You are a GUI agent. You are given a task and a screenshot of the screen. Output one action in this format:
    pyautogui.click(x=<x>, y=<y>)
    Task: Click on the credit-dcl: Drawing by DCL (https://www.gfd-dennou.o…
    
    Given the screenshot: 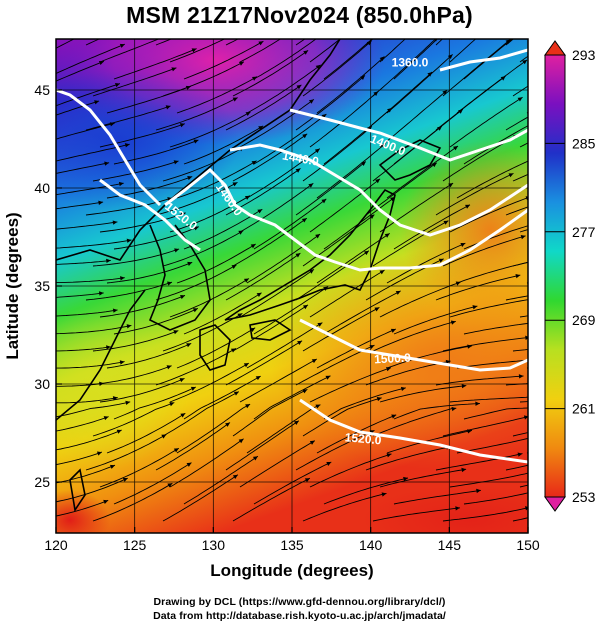 What is the action you would take?
    pyautogui.click(x=299, y=602)
    